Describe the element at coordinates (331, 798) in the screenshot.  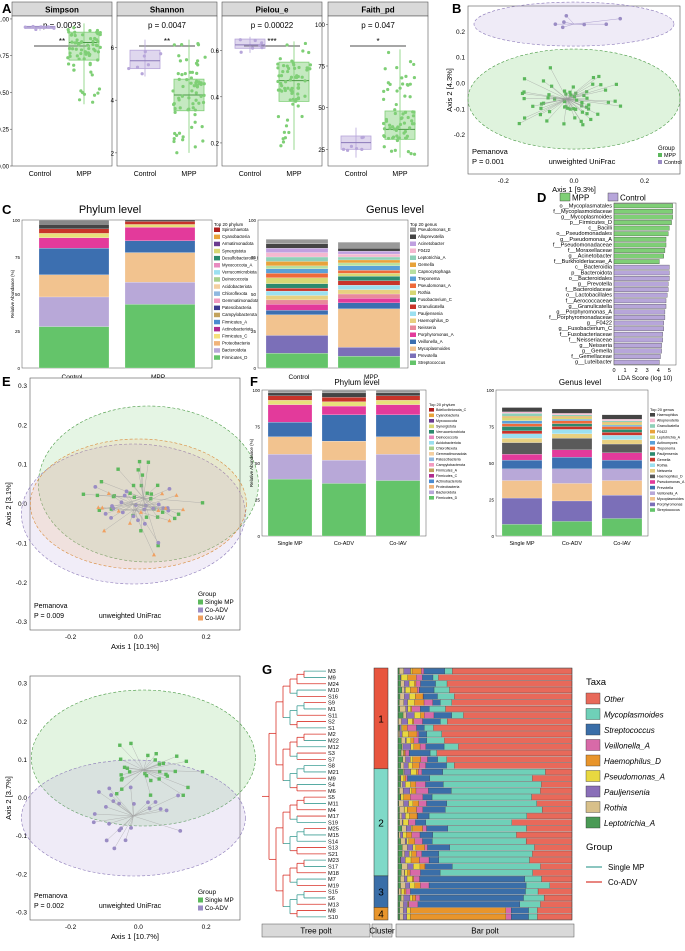
I see `leaf-label: S5` at that location.